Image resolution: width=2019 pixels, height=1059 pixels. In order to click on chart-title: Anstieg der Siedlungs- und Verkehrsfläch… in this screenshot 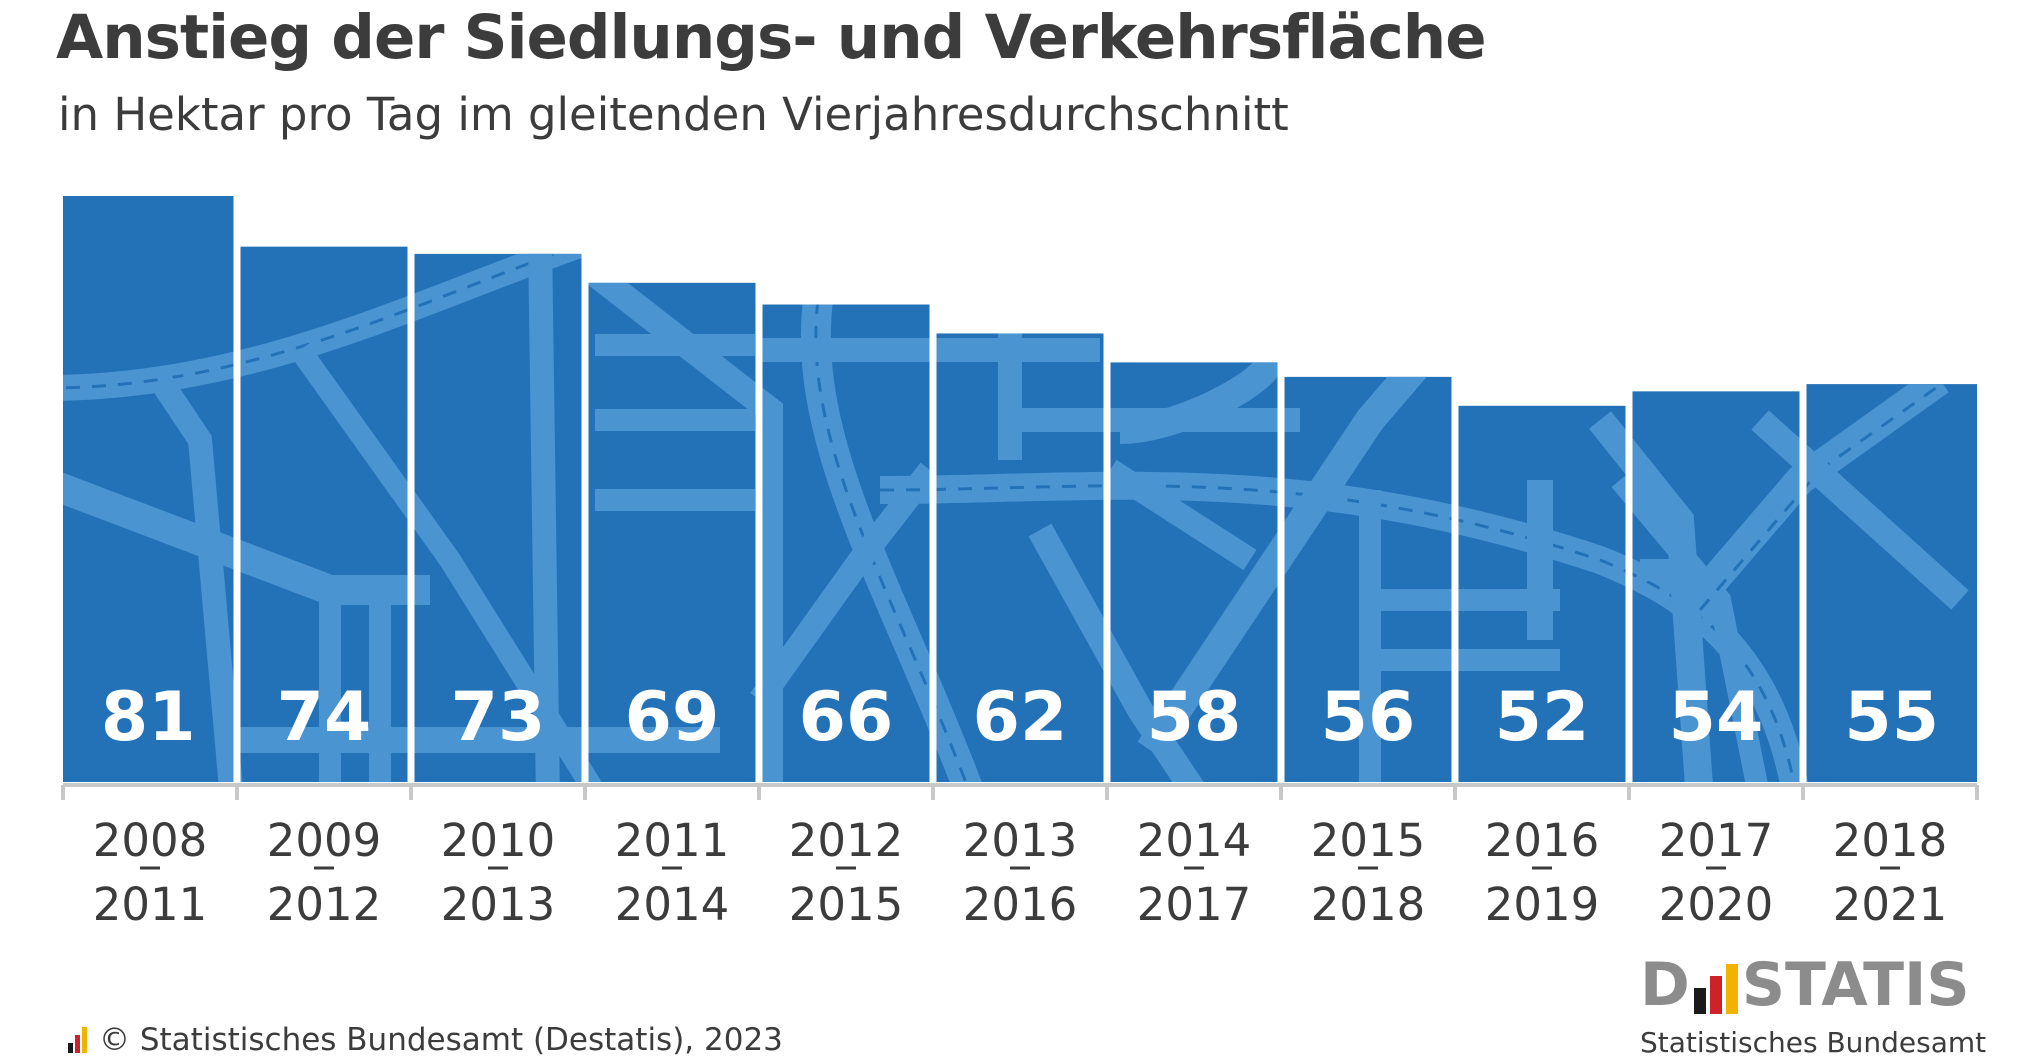, I will do `click(771, 37)`.